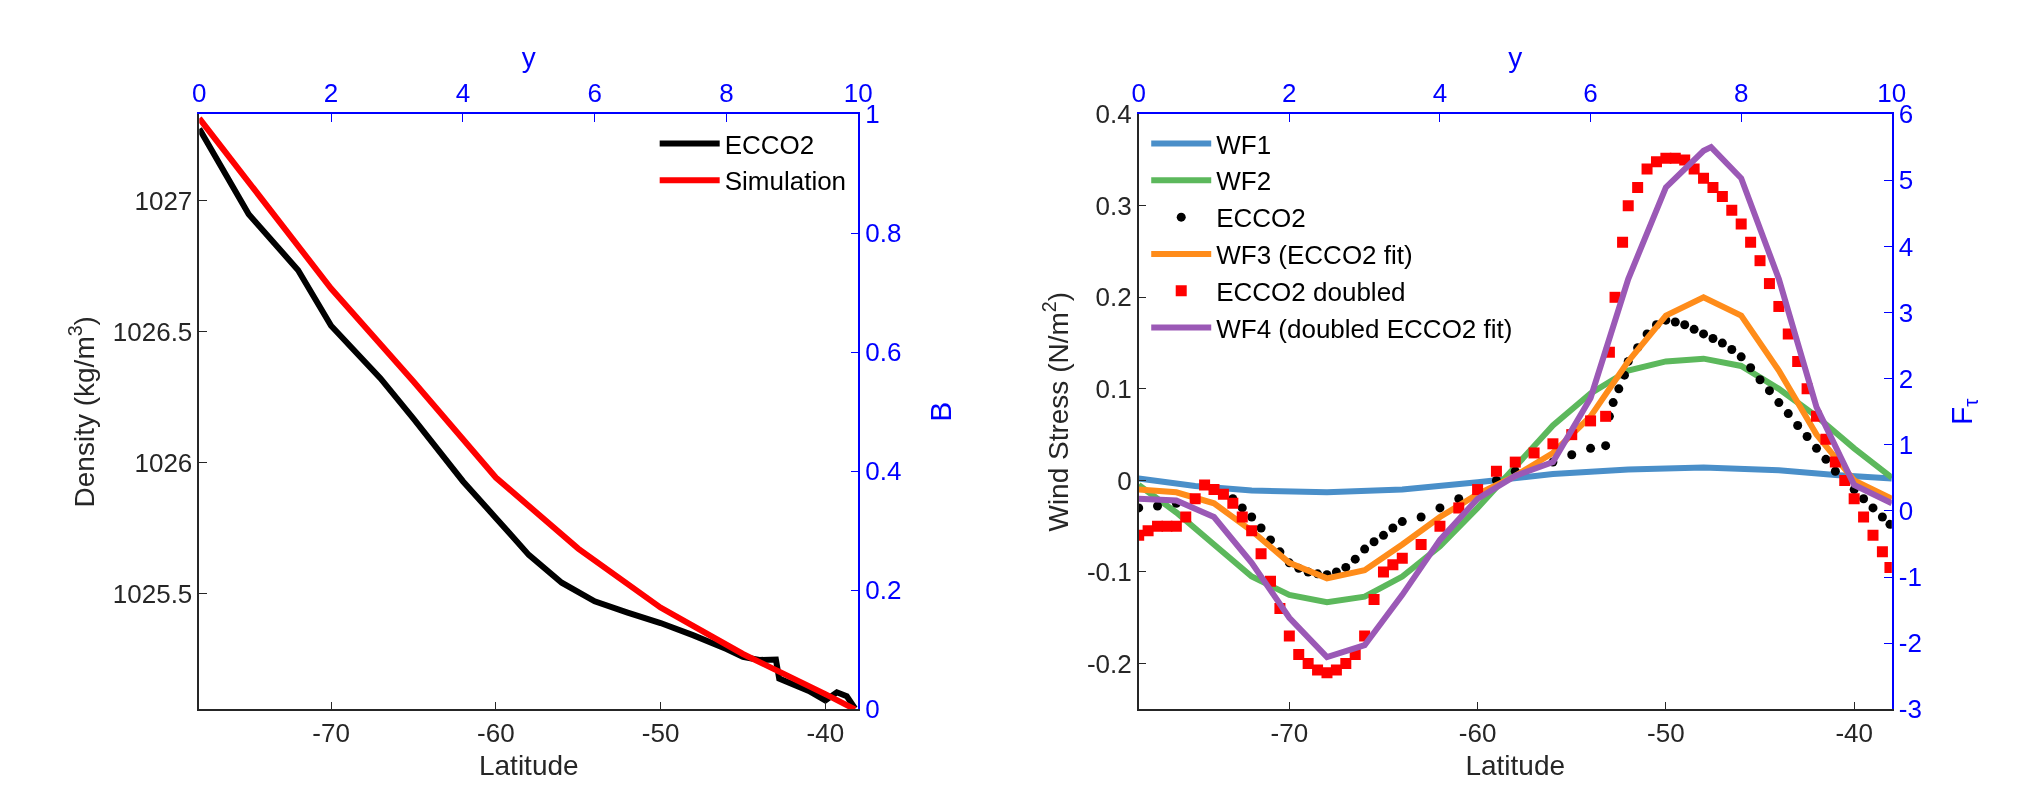  I want to click on y-tick-label: 1026.5, so click(152, 331).